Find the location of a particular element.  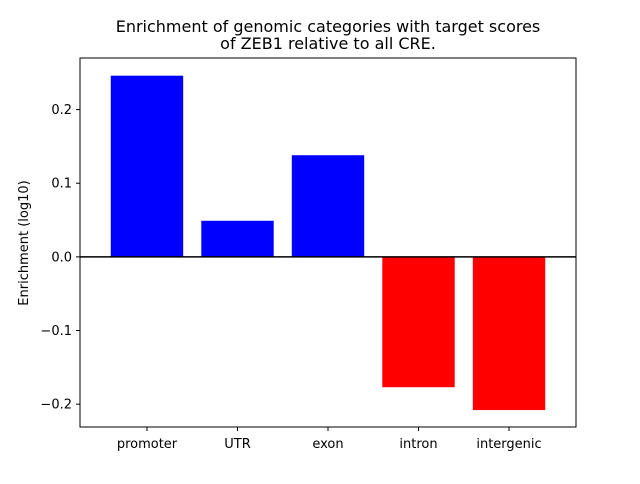

chart-title-line-2: of ZEB1 relative to all CRE. is located at coordinates (328, 43).